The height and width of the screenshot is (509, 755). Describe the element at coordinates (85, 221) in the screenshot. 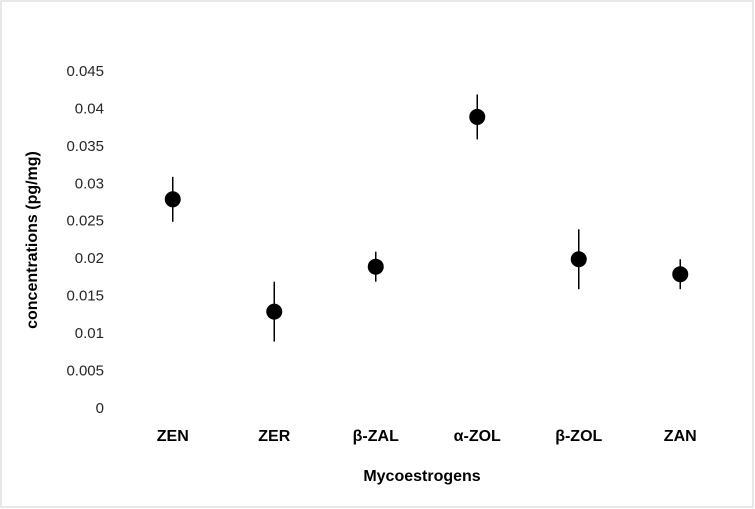

I see `y-tick-label: 0.025` at that location.